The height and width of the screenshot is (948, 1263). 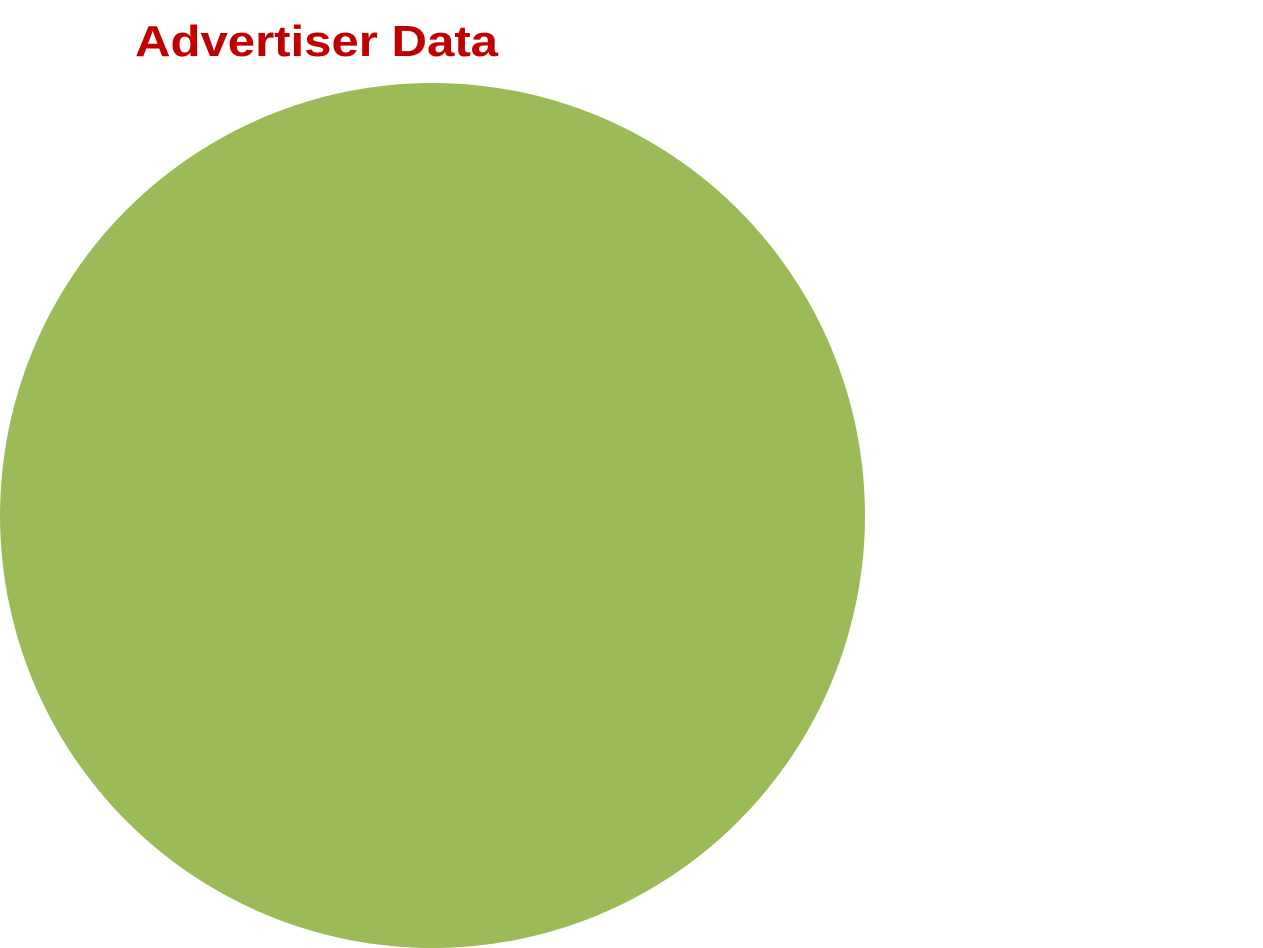 What do you see at coordinates (316, 41) in the screenshot?
I see `diagram-title: Advertiser Data` at bounding box center [316, 41].